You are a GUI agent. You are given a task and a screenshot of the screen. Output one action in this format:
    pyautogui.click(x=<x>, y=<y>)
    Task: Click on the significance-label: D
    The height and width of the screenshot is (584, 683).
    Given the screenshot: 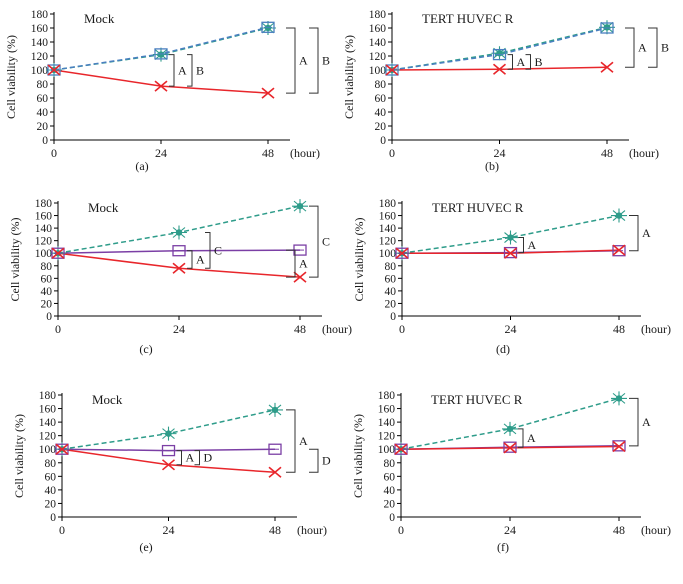 What is the action you would take?
    pyautogui.click(x=208, y=458)
    